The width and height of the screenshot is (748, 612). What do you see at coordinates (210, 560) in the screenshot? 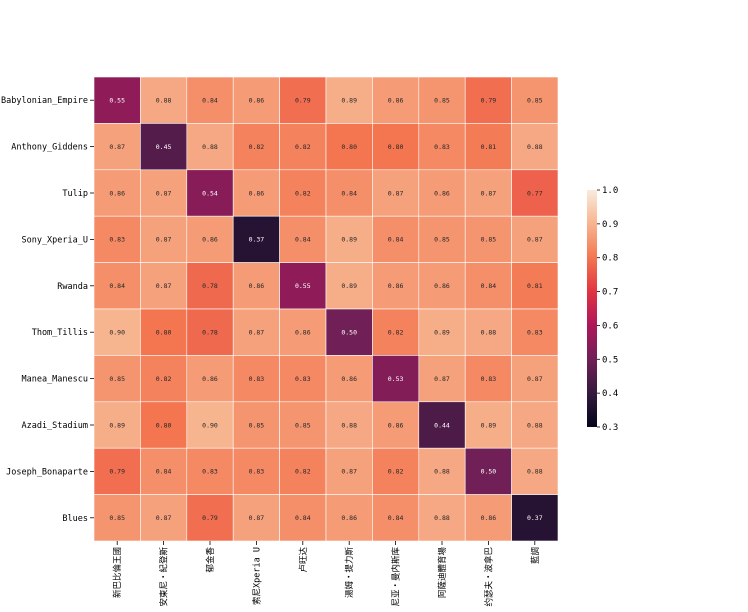
I see `column-label: 郁金香` at bounding box center [210, 560].